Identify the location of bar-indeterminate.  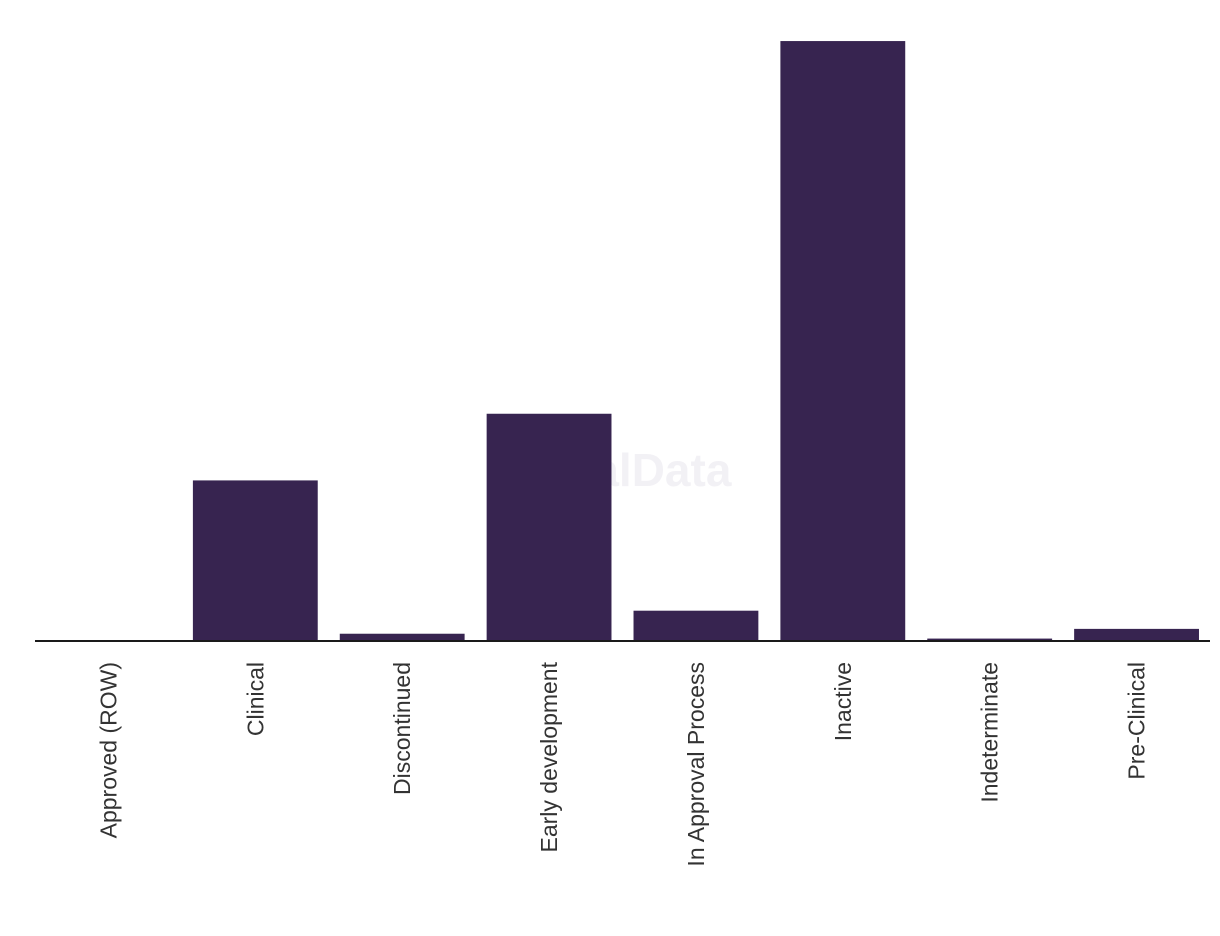
(990, 639).